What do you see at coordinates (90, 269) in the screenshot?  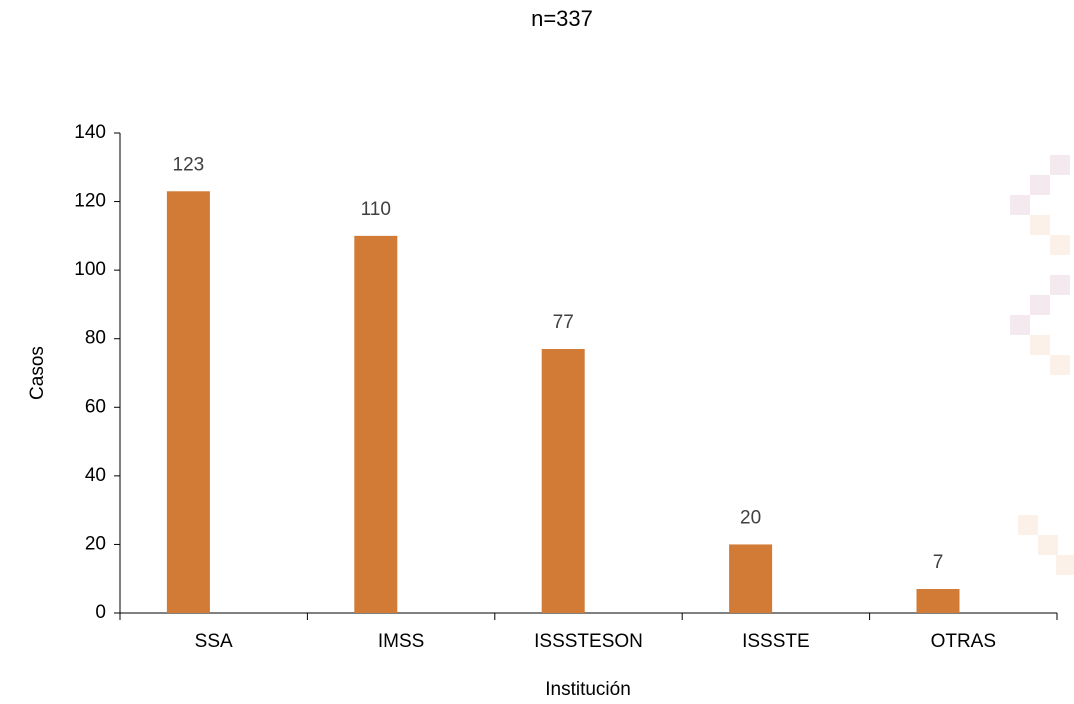 I see `y-tick-label: 100` at bounding box center [90, 269].